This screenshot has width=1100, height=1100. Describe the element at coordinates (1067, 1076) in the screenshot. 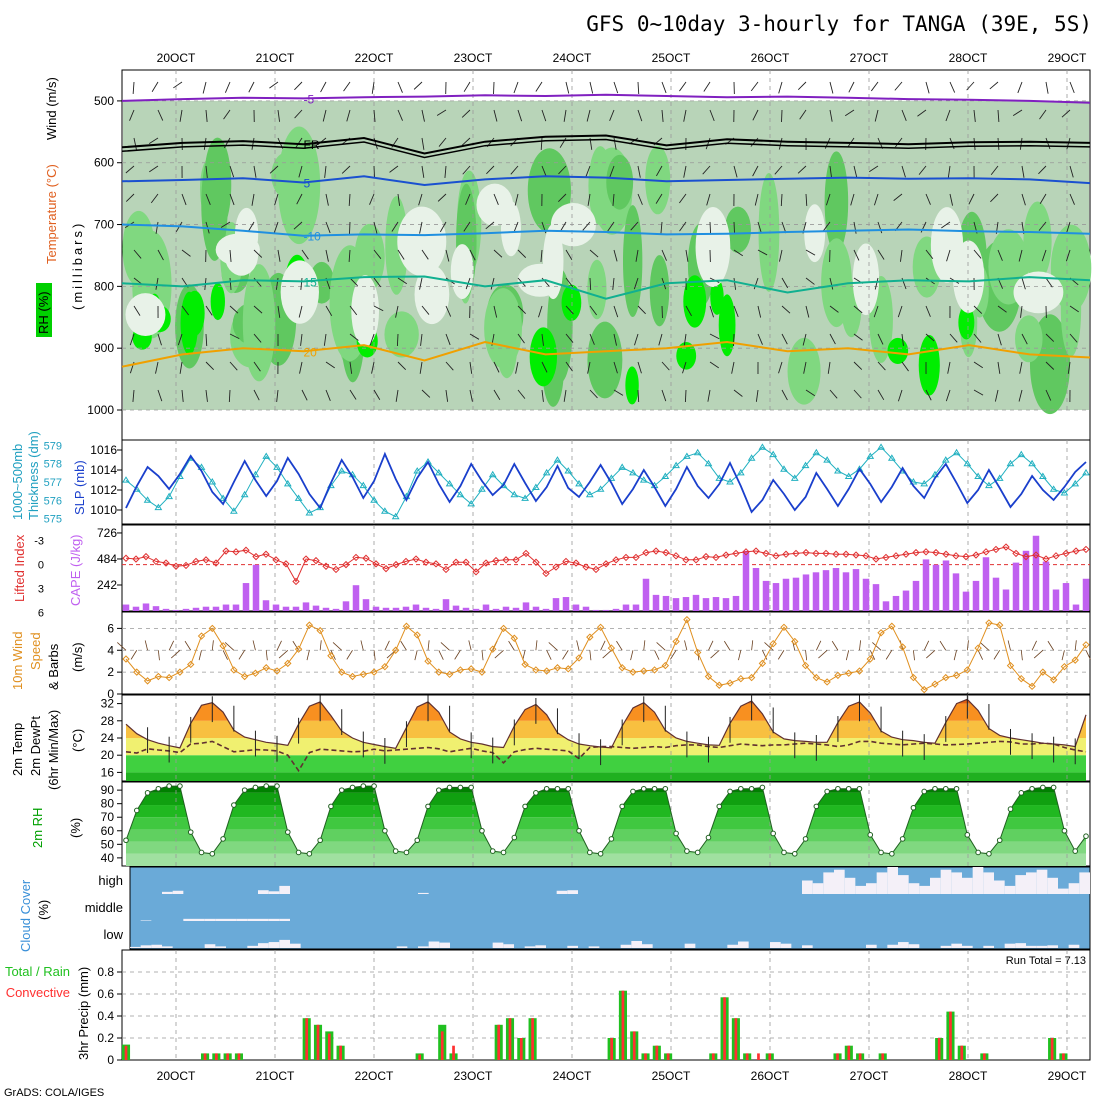

I see `bottom-date-label: 29OCT` at that location.